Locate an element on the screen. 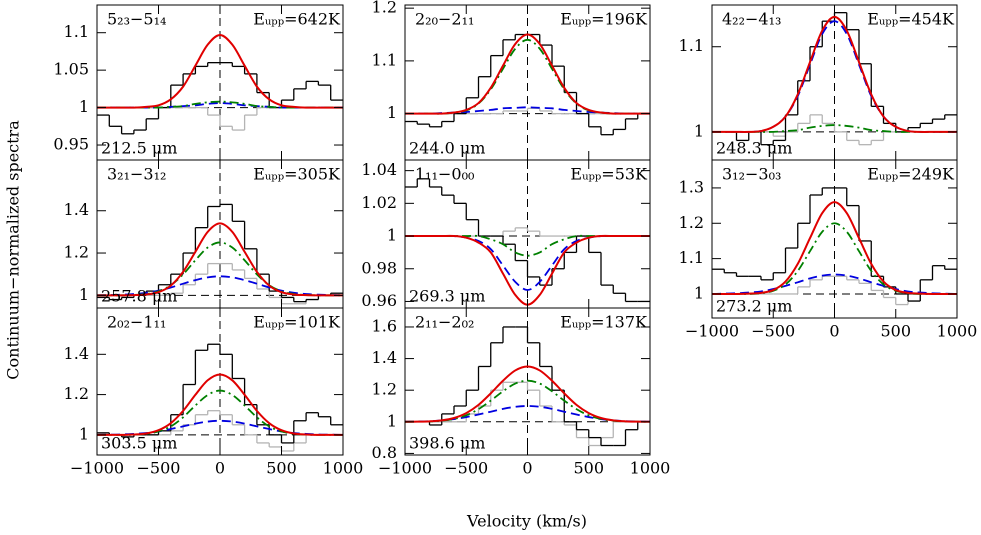 This screenshot has height=535, width=981. energy-label: Eᵤₚₚ=196K is located at coordinates (604, 19).